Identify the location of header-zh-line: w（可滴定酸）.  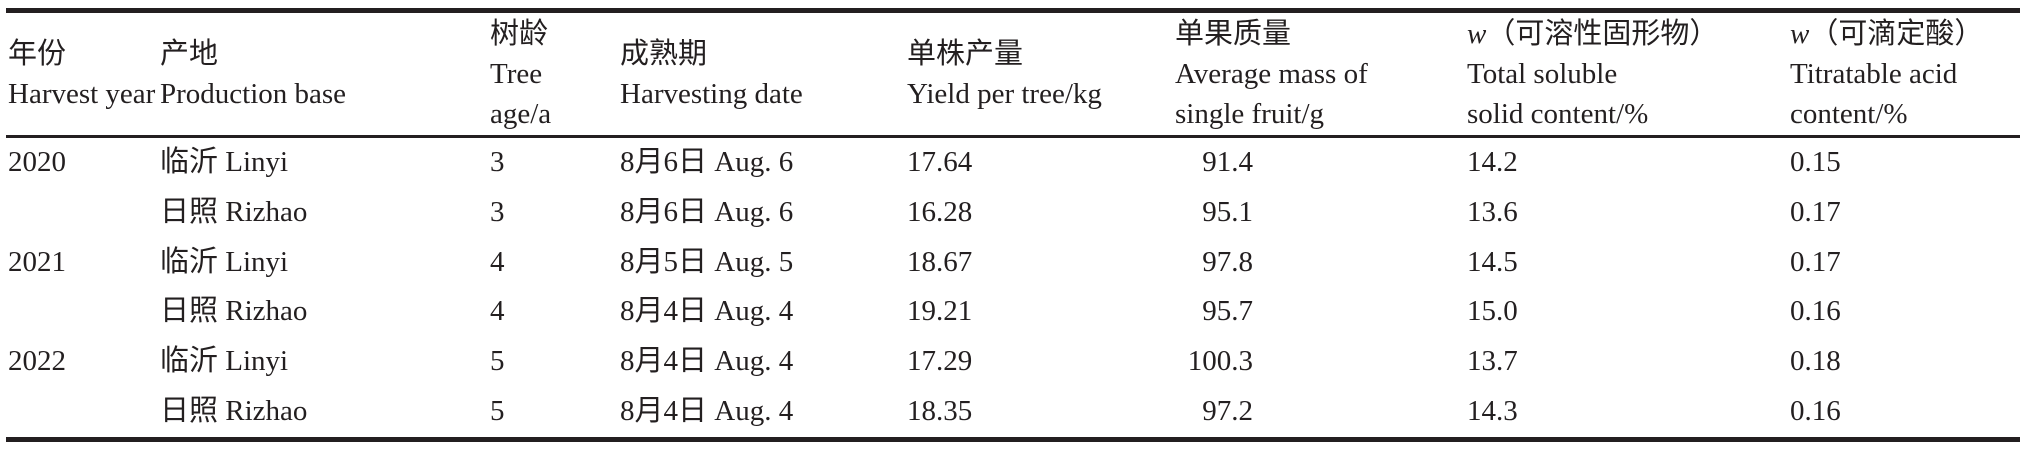
(1905, 34).